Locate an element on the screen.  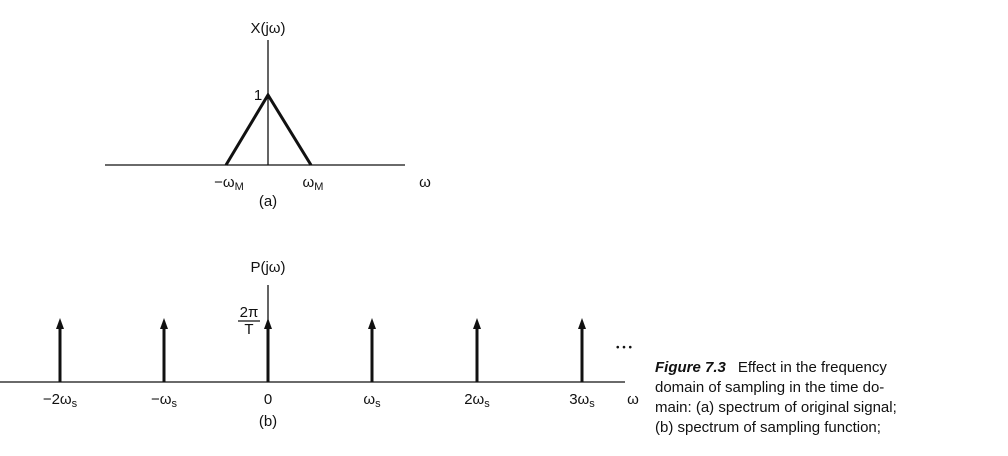
peak-label: 1 is located at coordinates (258, 95).